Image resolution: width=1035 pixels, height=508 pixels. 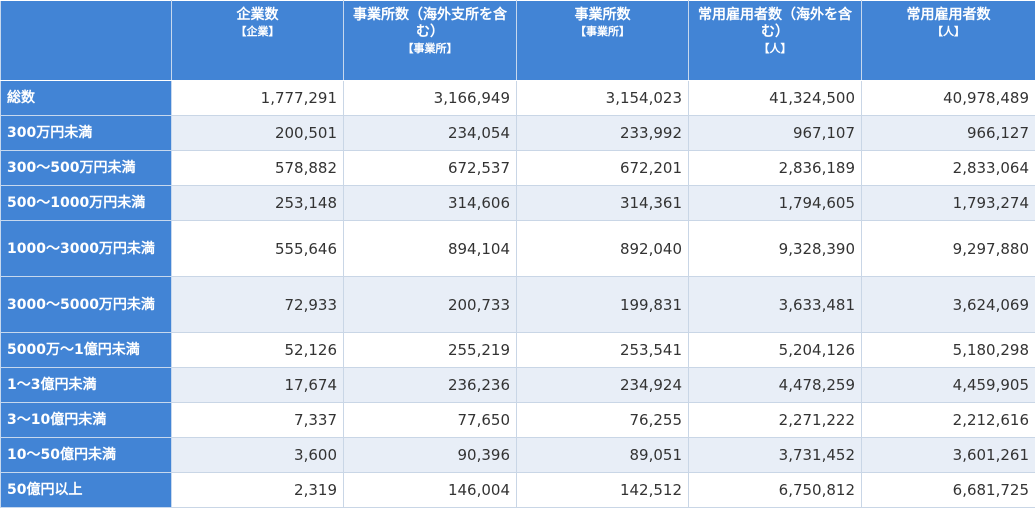 I want to click on table-cell: 76,255, so click(x=603, y=420).